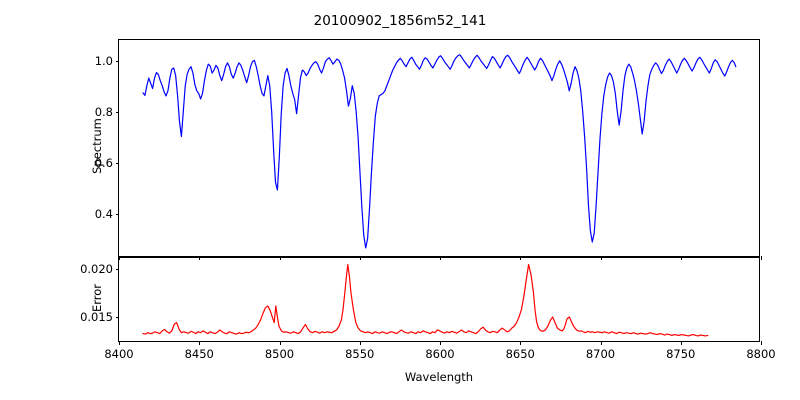 This screenshot has width=800, height=400. What do you see at coordinates (103, 214) in the screenshot?
I see `y-tick-label: 0.4` at bounding box center [103, 214].